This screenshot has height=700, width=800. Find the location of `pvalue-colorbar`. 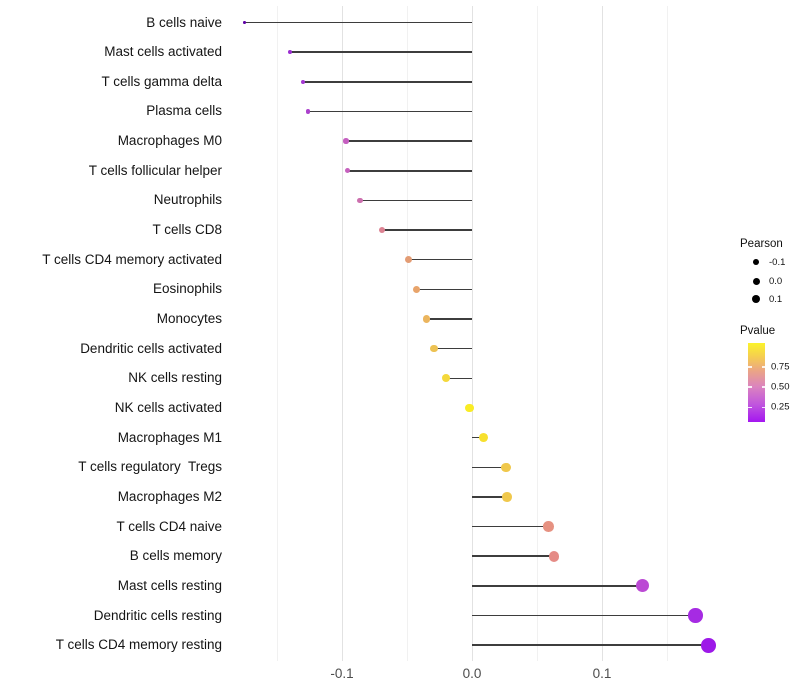

pvalue-colorbar is located at coordinates (756, 382).